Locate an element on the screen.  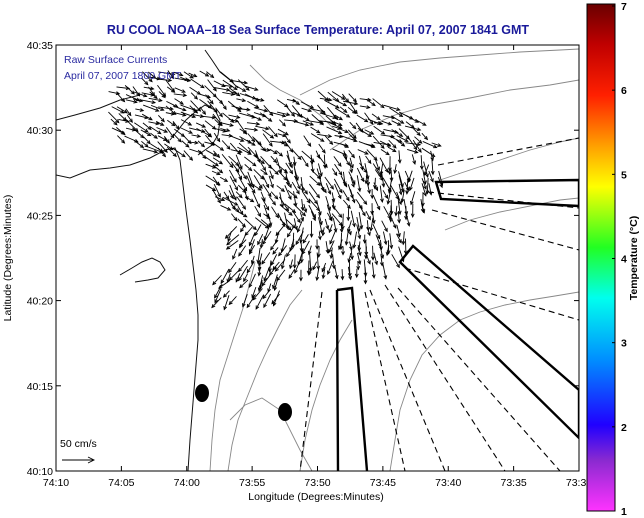
x-tick-label: 73:30 is located at coordinates (579, 483).